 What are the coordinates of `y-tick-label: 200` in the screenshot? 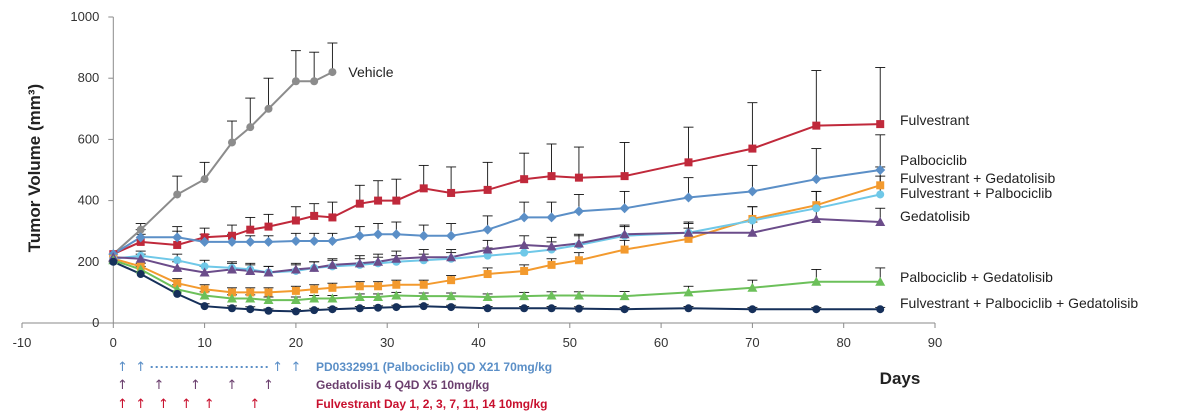 It's located at (89, 261).